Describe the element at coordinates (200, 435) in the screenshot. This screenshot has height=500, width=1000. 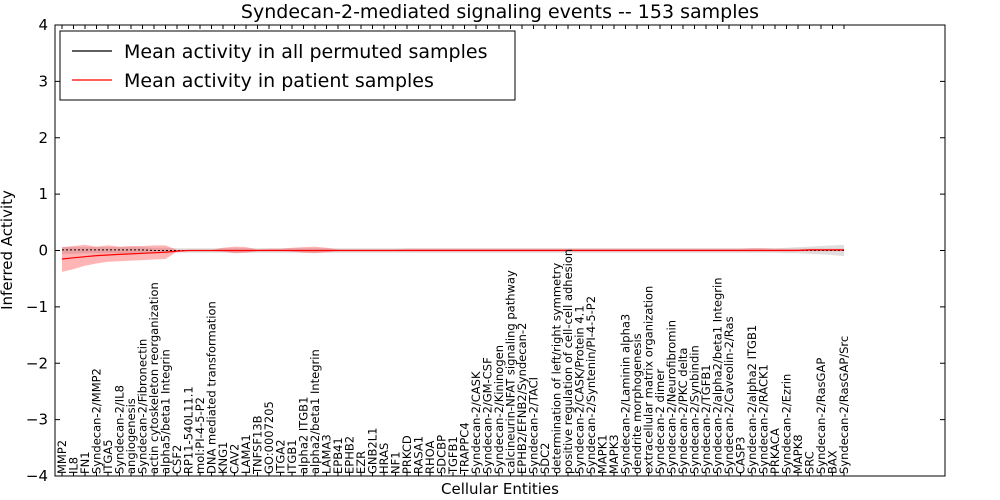
I see `x-tick-label: mol:PI-4-5-P2` at that location.